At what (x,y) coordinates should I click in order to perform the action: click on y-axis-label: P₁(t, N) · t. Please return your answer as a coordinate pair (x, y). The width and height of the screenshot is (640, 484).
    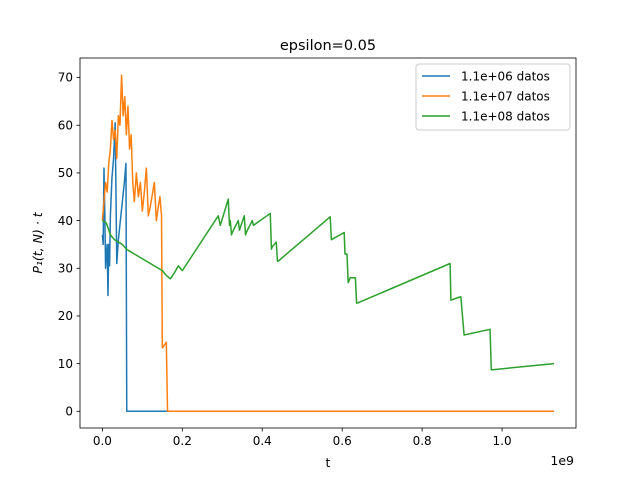
    Looking at the image, I should click on (37, 242).